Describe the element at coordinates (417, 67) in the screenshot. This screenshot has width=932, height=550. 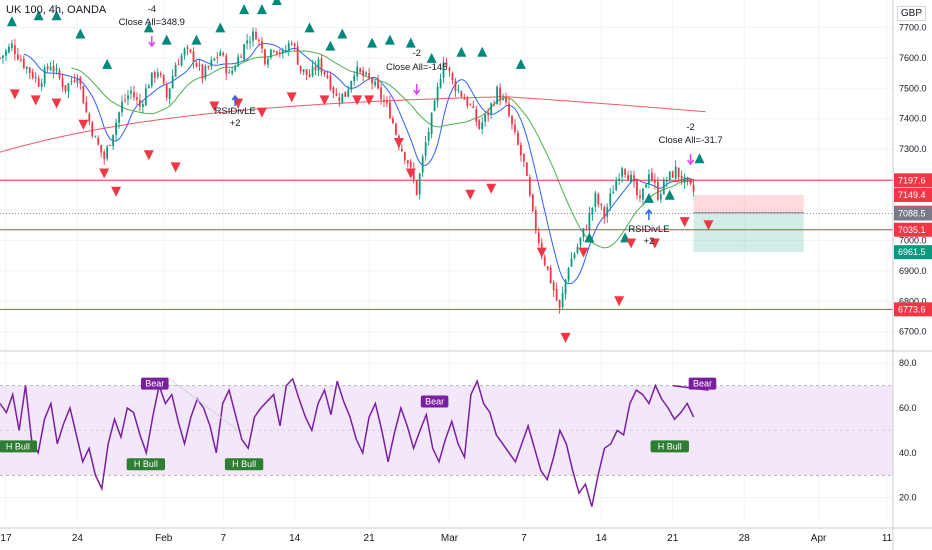
I see `annotation-close-all: Close All=-145` at that location.